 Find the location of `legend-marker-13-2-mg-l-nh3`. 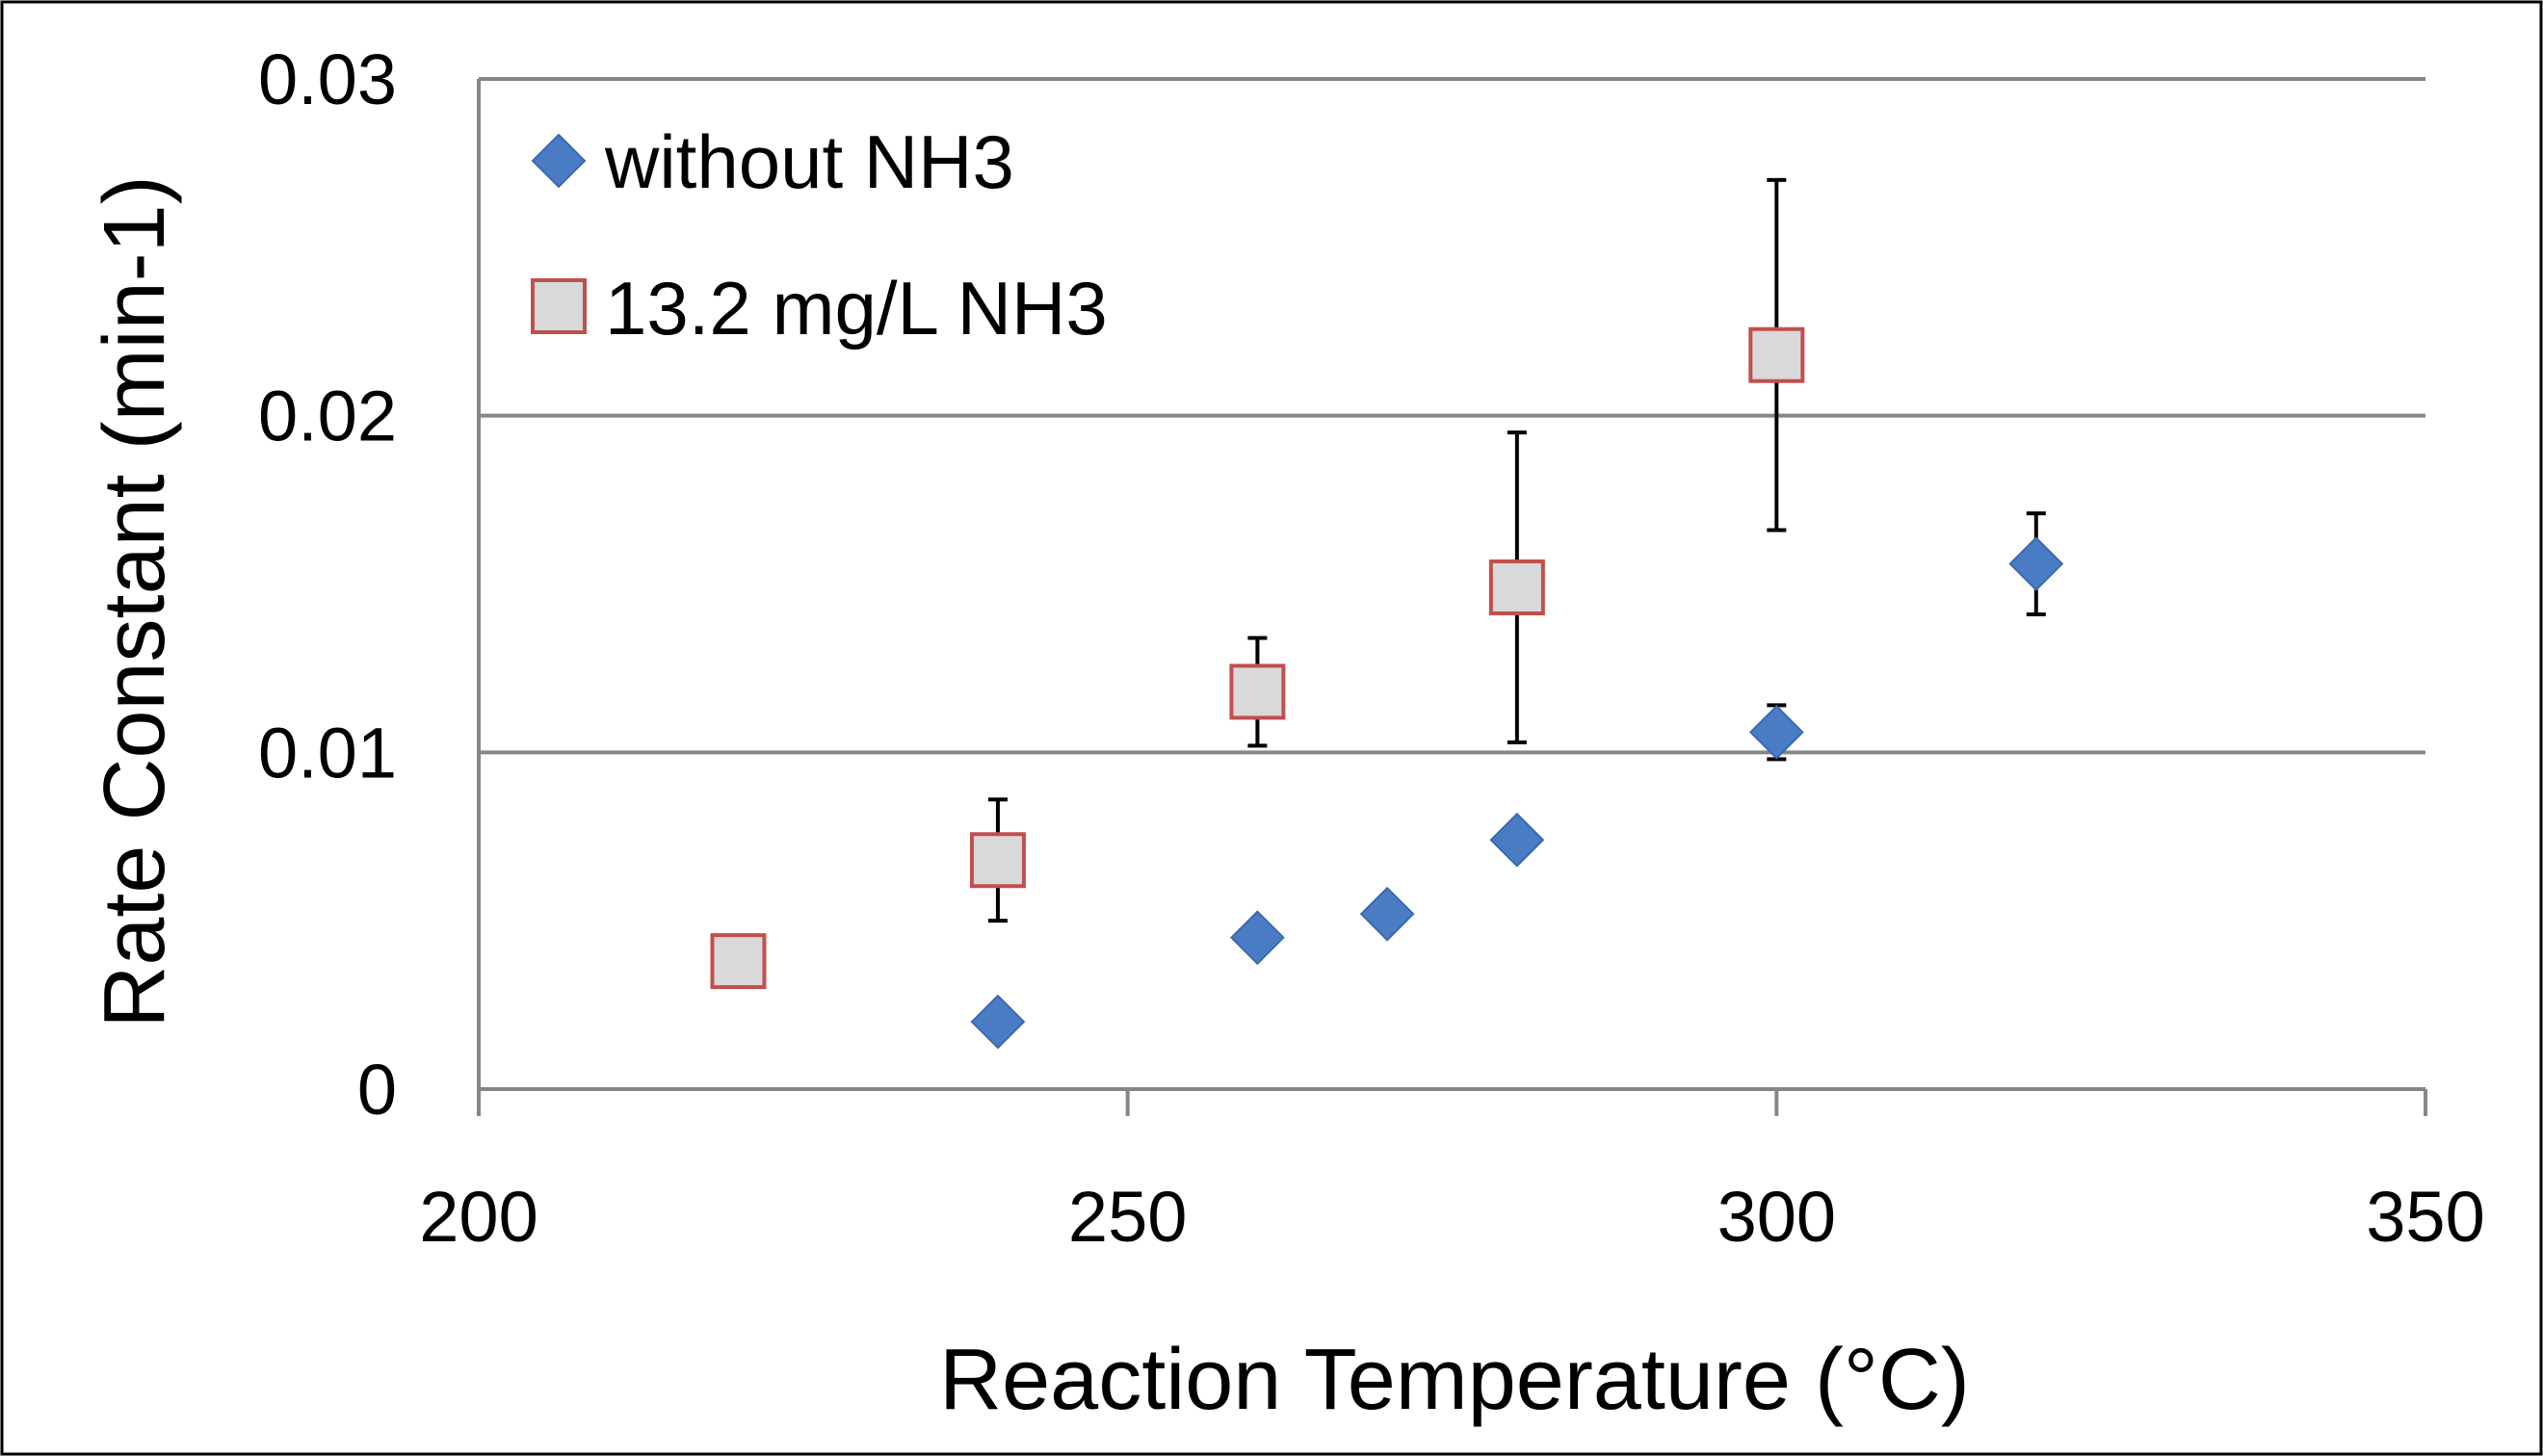

legend-marker-13-2-mg-l-nh3 is located at coordinates (559, 306).